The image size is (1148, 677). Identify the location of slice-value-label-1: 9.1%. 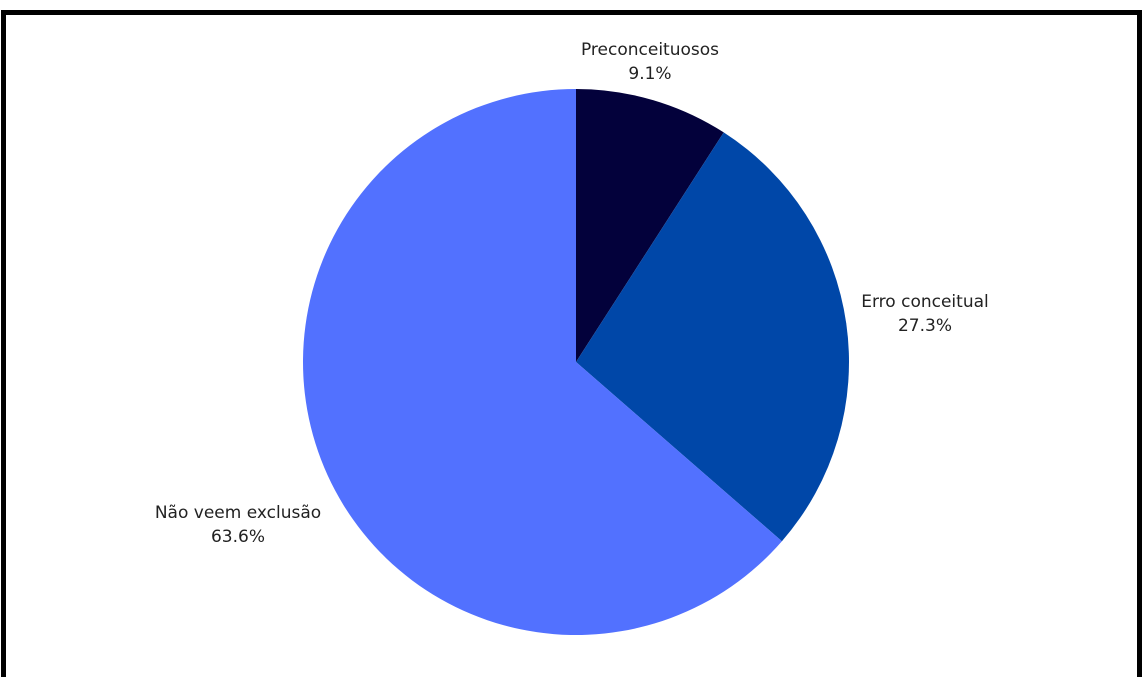
(649, 74).